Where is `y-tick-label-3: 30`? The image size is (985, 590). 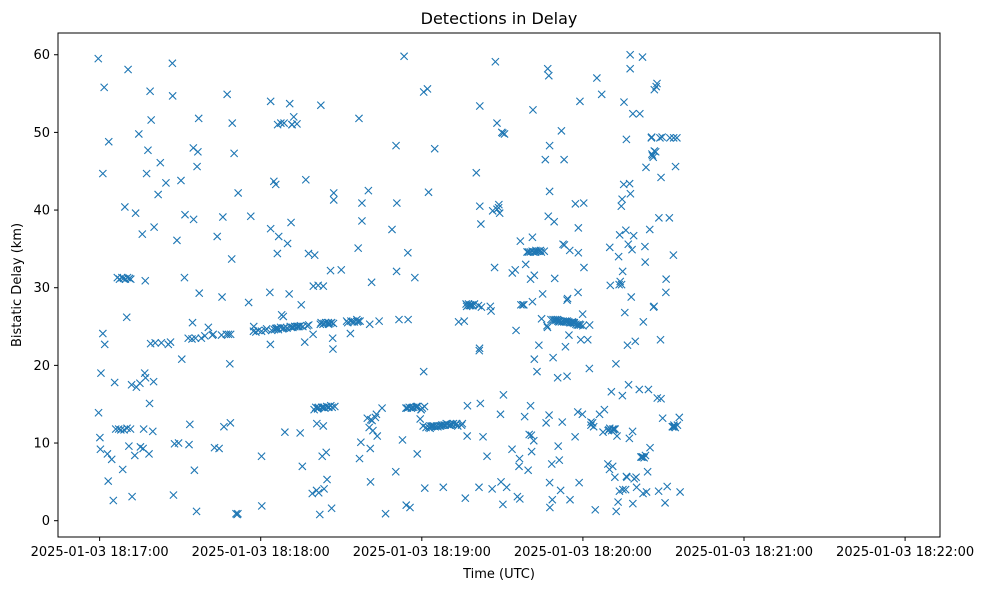 y-tick-label-3: 30 is located at coordinates (41, 288).